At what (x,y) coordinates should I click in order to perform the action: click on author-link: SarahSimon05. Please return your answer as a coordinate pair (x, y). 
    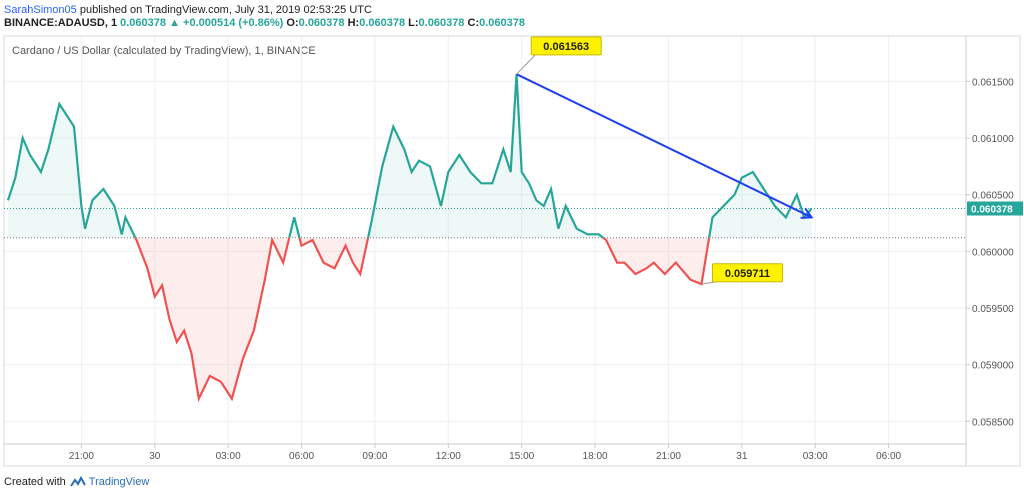
    Looking at the image, I should click on (40, 10).